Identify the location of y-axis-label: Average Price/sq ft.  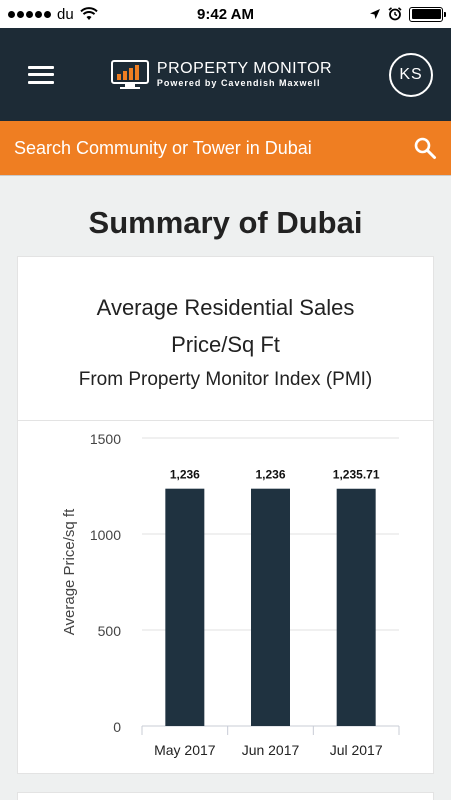
(69, 571).